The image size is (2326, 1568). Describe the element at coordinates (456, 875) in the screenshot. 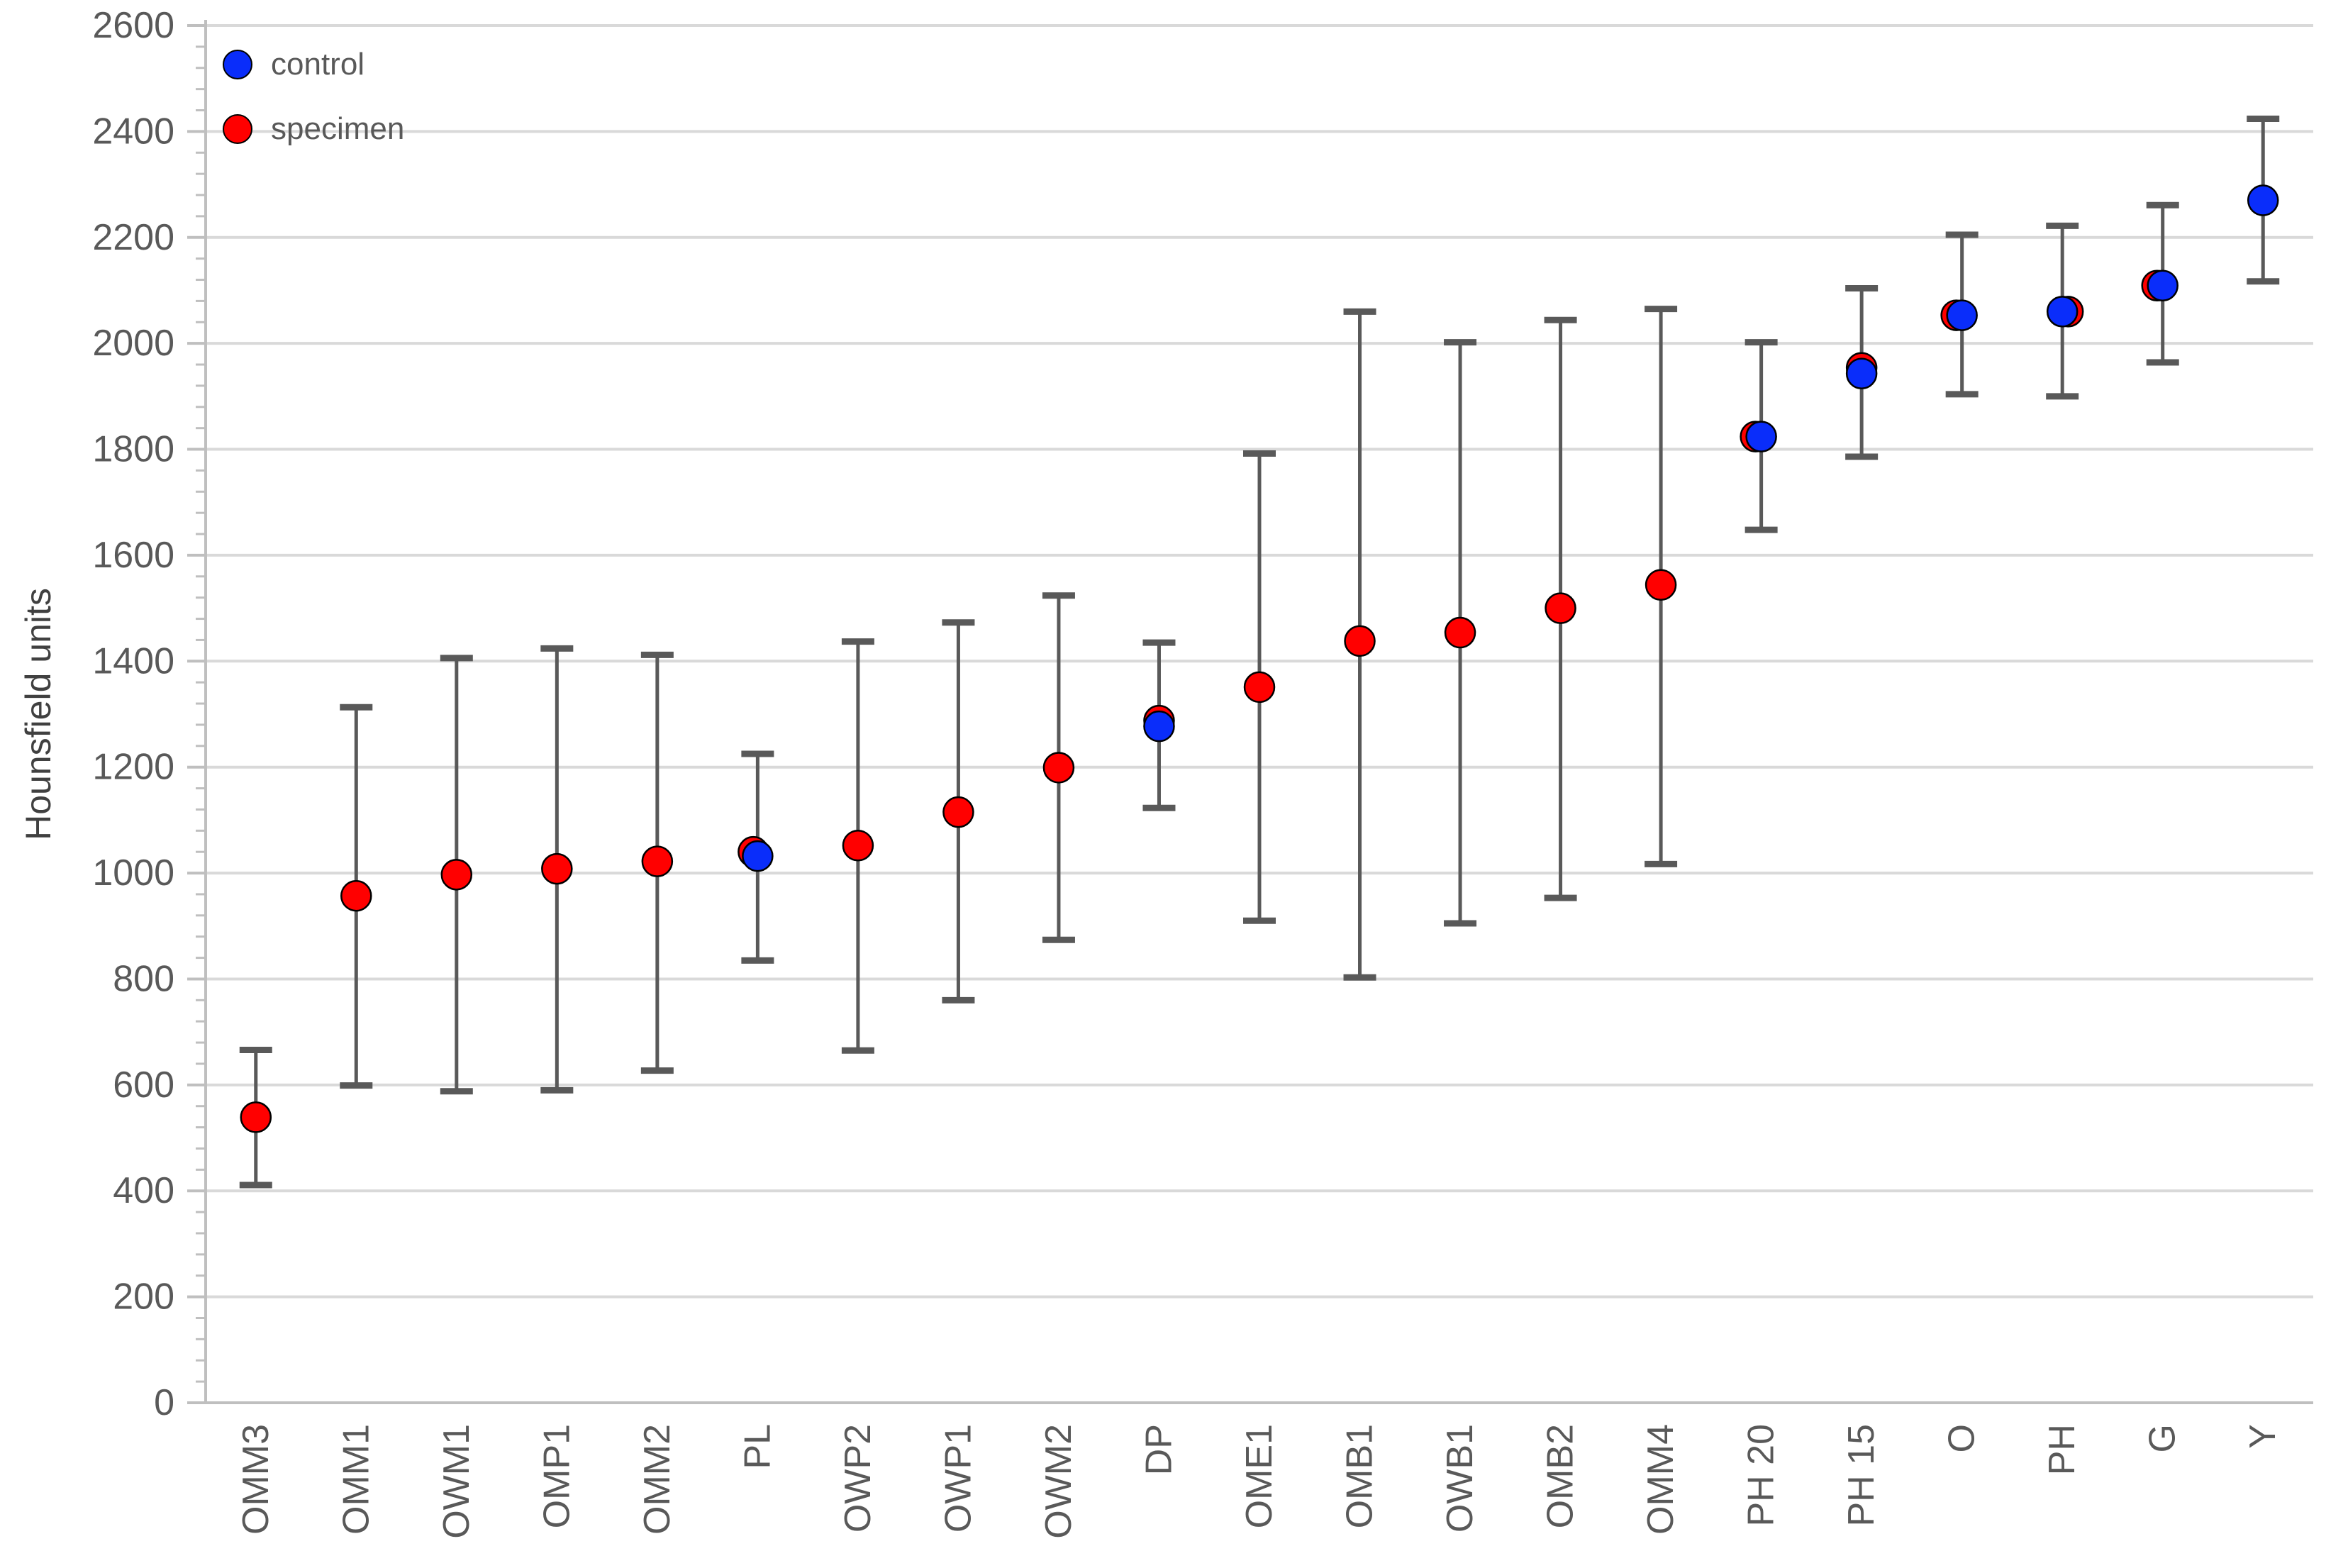

I see `specimen-point-OWM1` at that location.